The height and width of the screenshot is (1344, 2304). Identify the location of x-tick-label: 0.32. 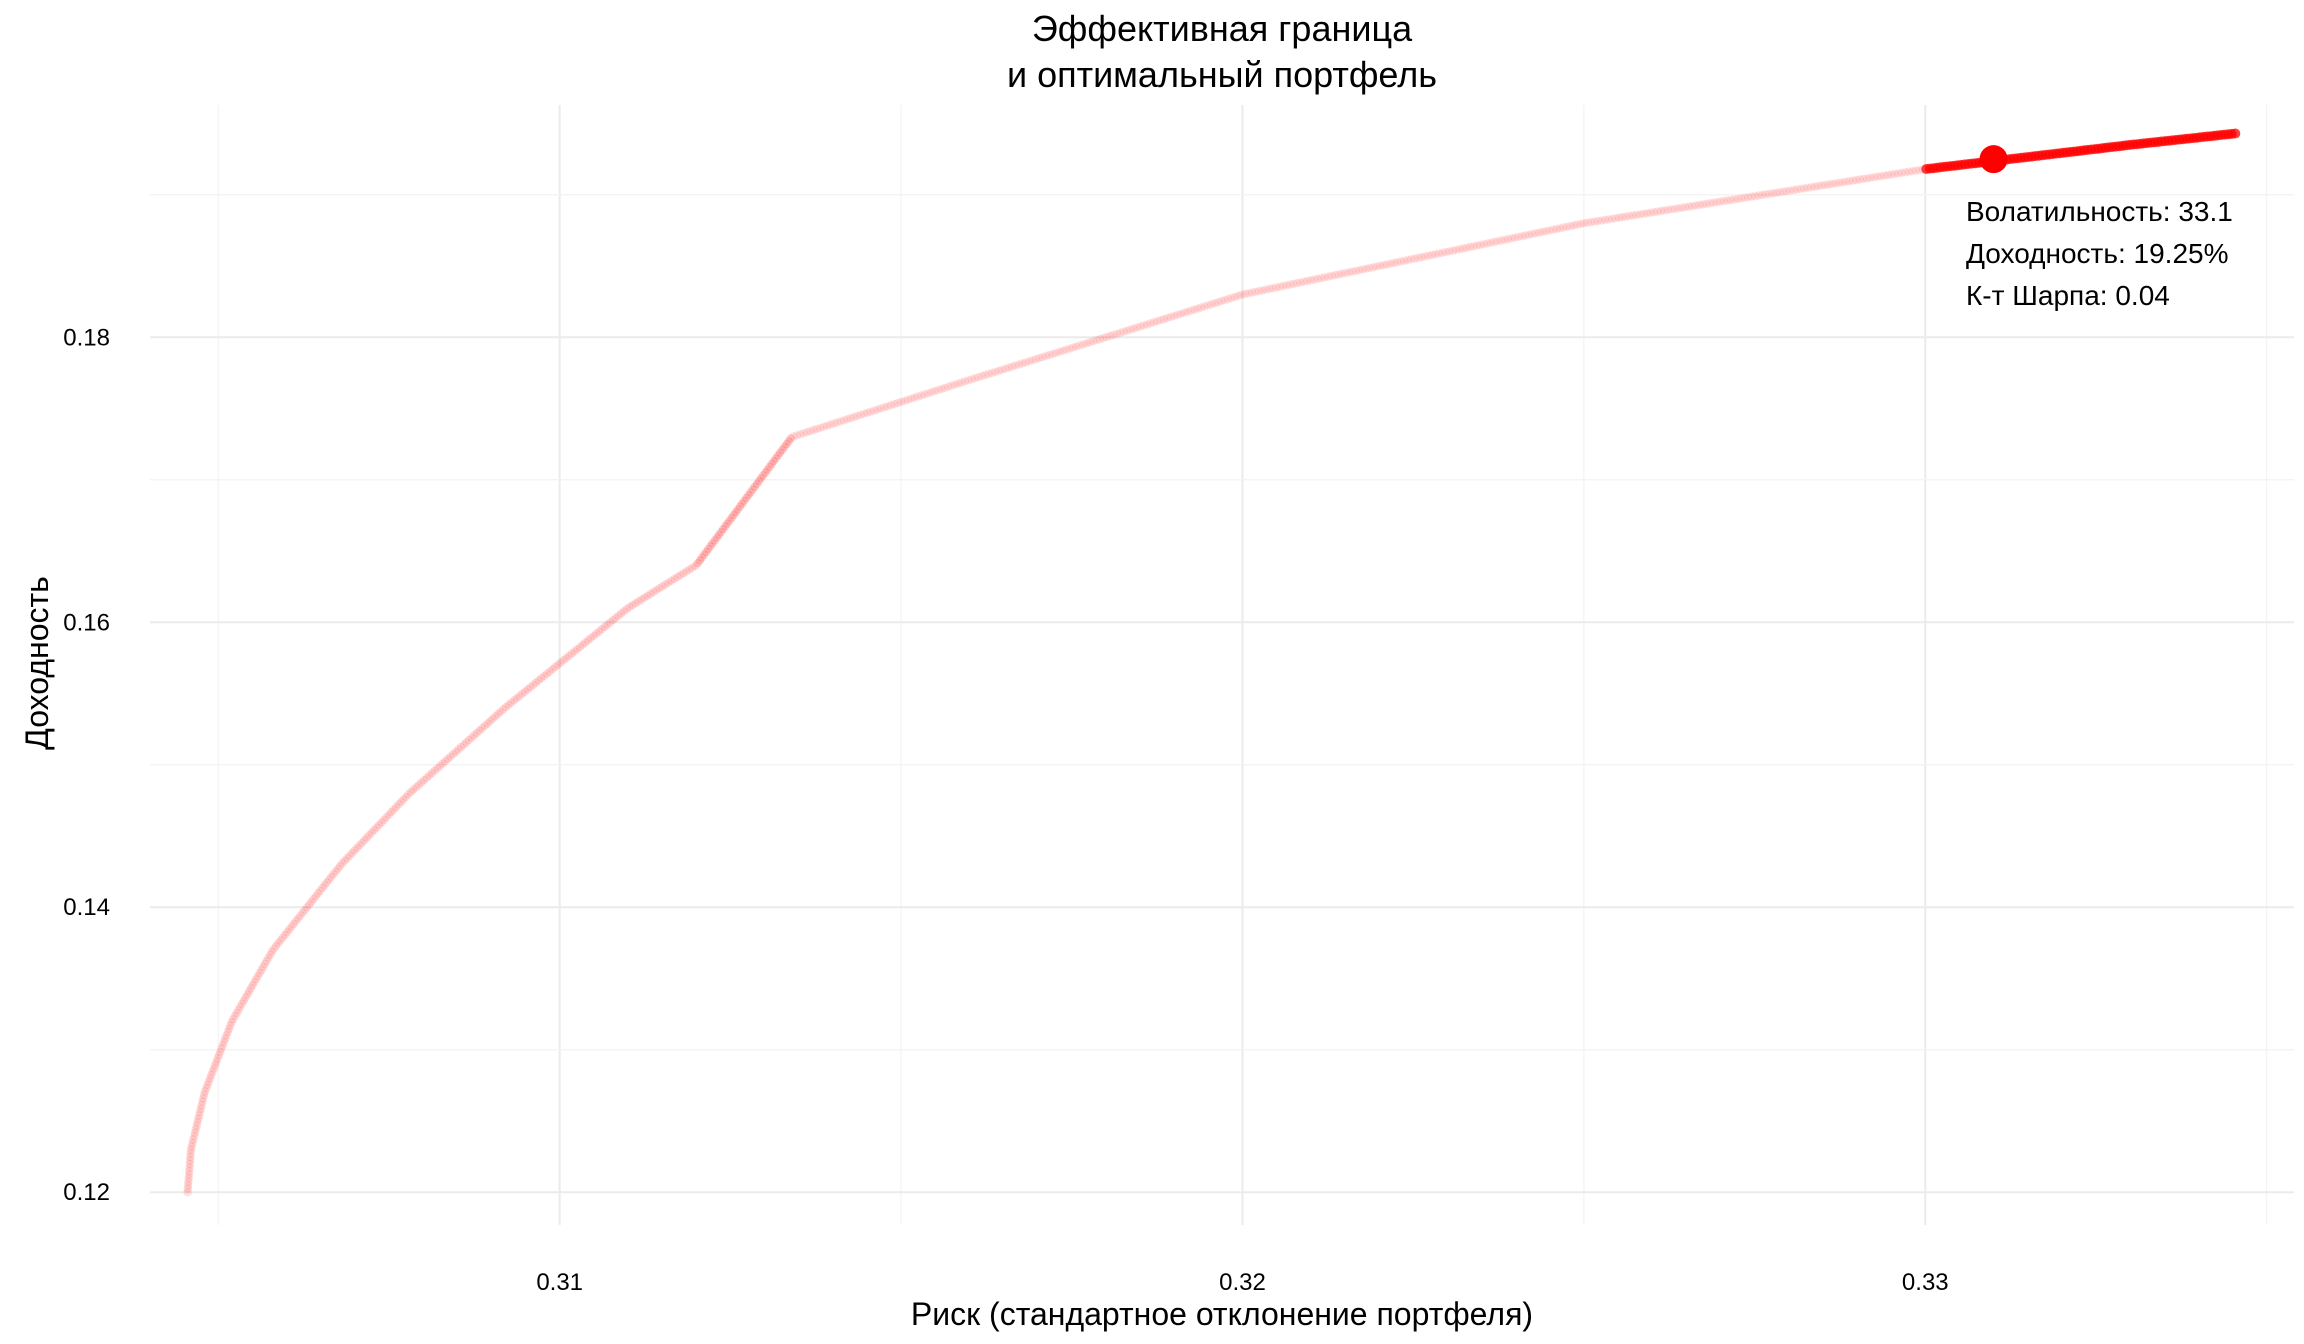
(1242, 1282).